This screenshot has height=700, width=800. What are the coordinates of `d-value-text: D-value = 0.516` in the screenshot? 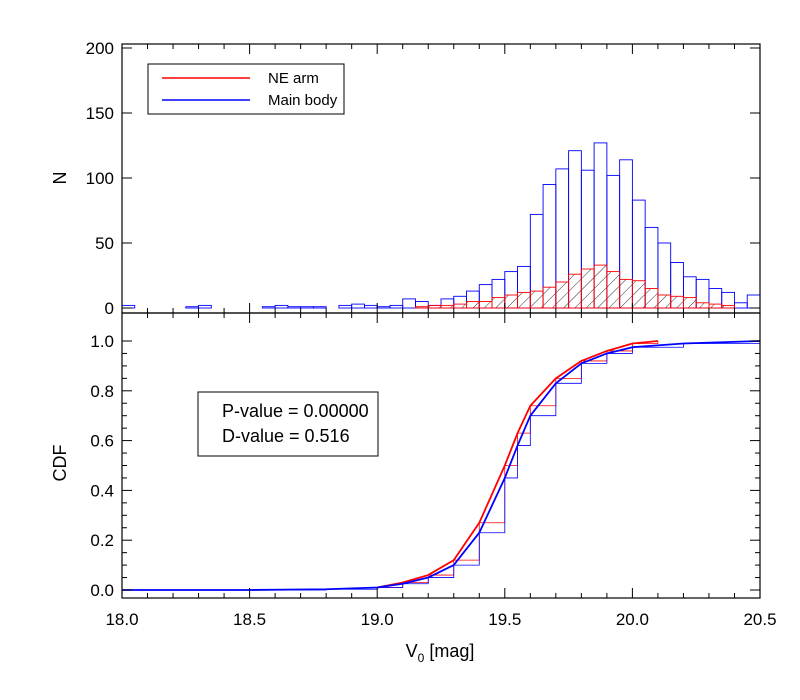 It's located at (286, 436).